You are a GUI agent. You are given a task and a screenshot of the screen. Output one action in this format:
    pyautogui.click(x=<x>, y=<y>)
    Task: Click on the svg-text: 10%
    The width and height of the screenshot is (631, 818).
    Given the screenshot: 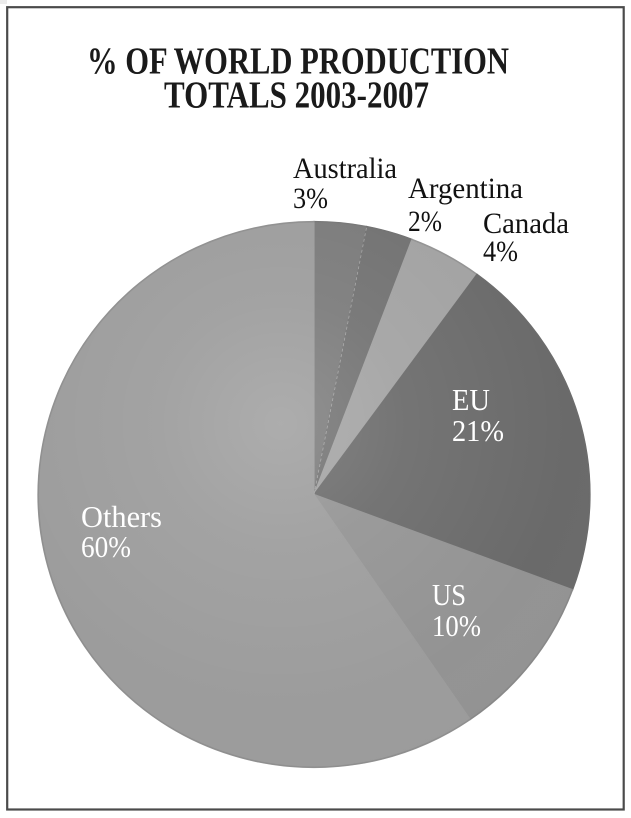 What is the action you would take?
    pyautogui.click(x=456, y=625)
    